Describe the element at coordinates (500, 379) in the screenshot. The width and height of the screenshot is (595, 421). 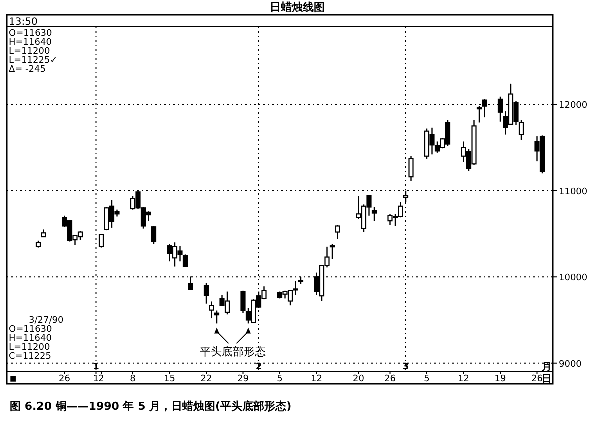
I see `x-tick-label: 19` at that location.